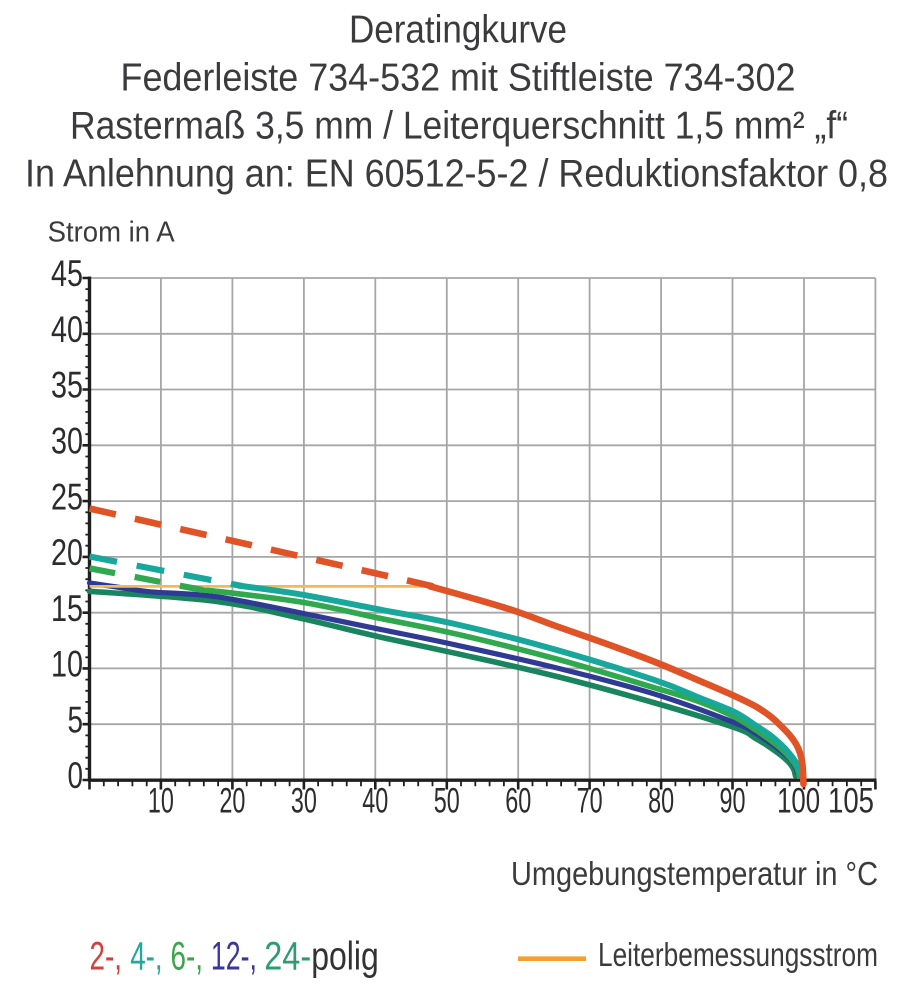 Image resolution: width=917 pixels, height=1000 pixels. Describe the element at coordinates (518, 801) in the screenshot. I see `svg-text: 60` at that location.